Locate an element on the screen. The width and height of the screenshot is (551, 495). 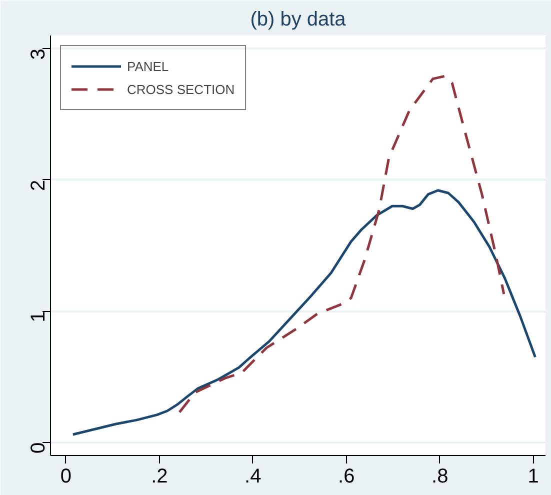
x-tick-label: 1 is located at coordinates (533, 477).